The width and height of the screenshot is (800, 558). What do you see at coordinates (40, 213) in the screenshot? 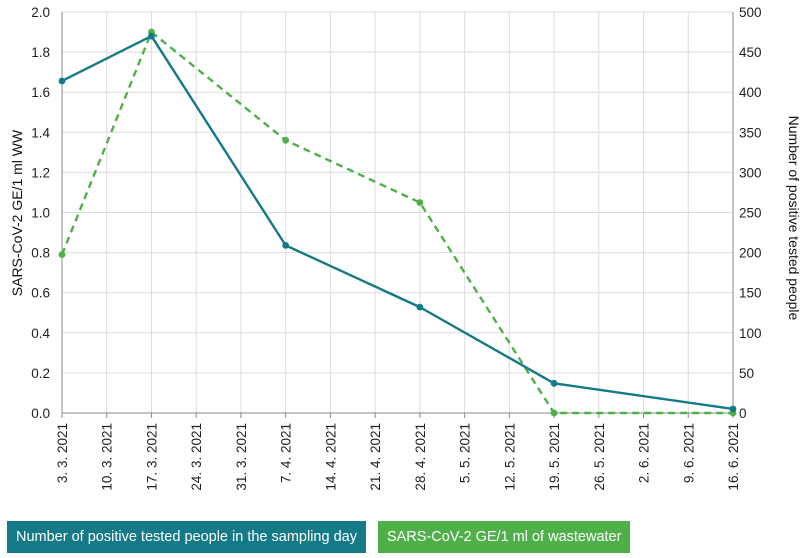
I see `y-left-tick-label: 1.0` at bounding box center [40, 213].